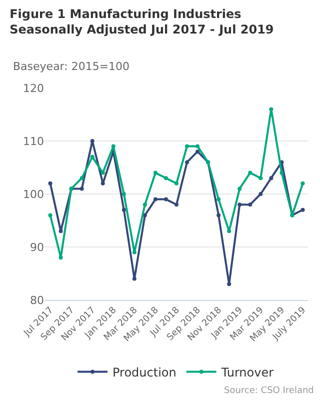 This screenshot has width=320, height=400. I want to click on y-tick-label: 120, so click(33, 88).